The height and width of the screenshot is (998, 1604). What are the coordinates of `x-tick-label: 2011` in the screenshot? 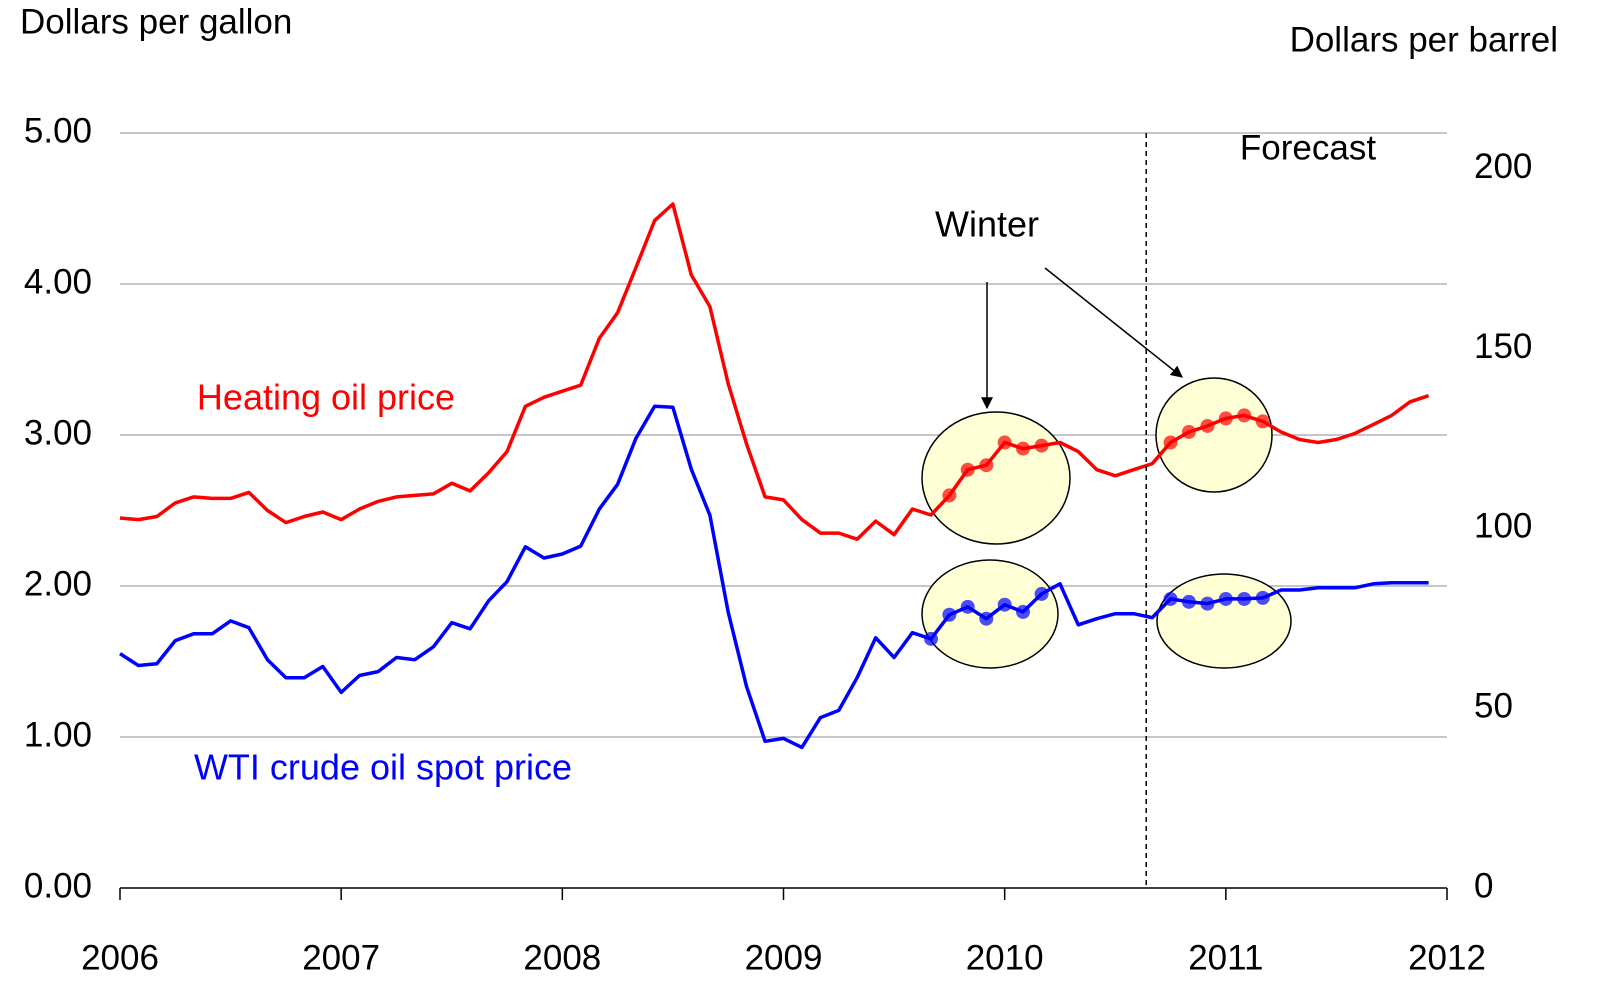 It's located at (1225, 957).